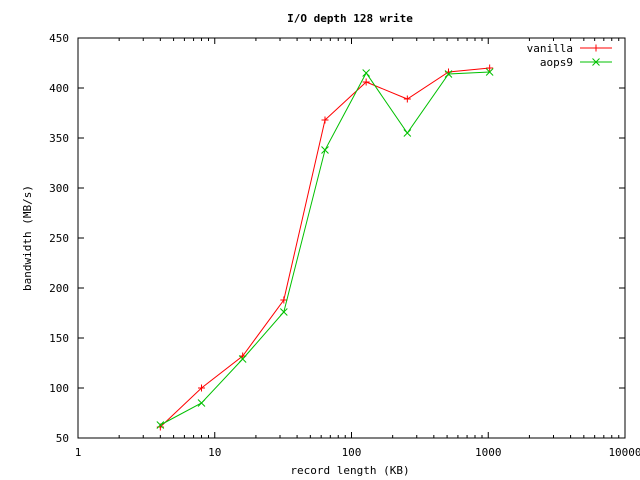 The image size is (640, 480). Describe the element at coordinates (59, 338) in the screenshot. I see `y-tick-label: 150` at that location.